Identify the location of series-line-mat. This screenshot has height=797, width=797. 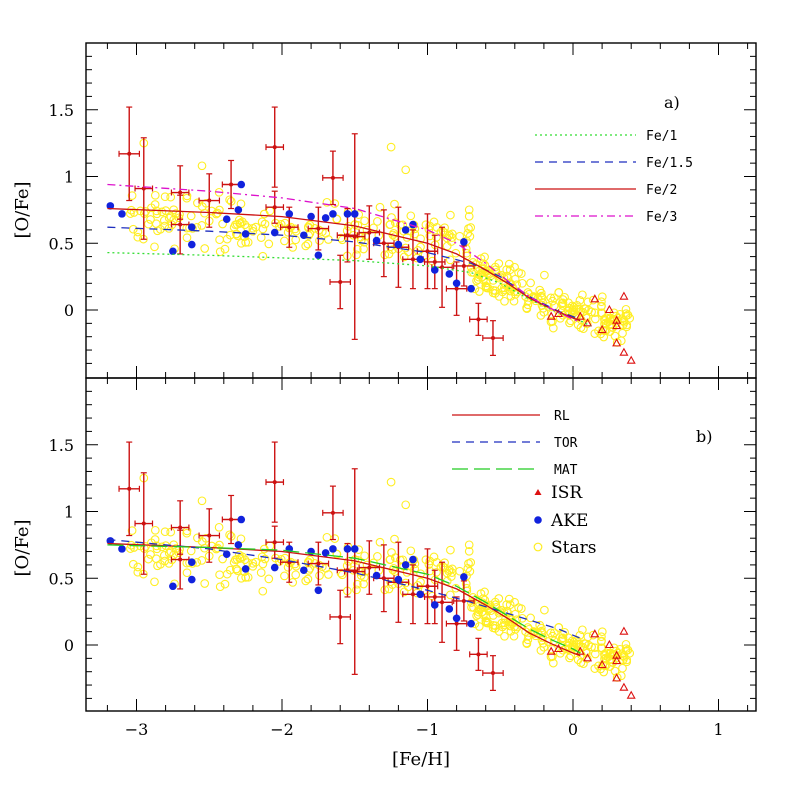
(344, 599).